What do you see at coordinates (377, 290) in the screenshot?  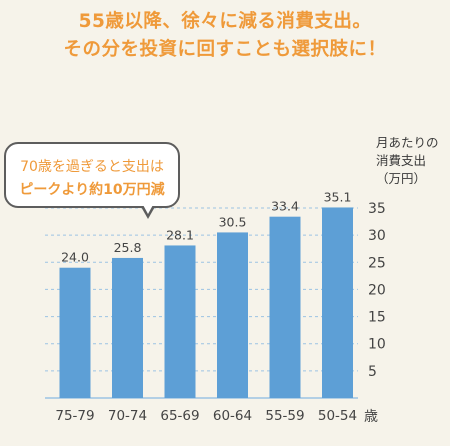 I see `y-tick-label: 20` at bounding box center [377, 290].